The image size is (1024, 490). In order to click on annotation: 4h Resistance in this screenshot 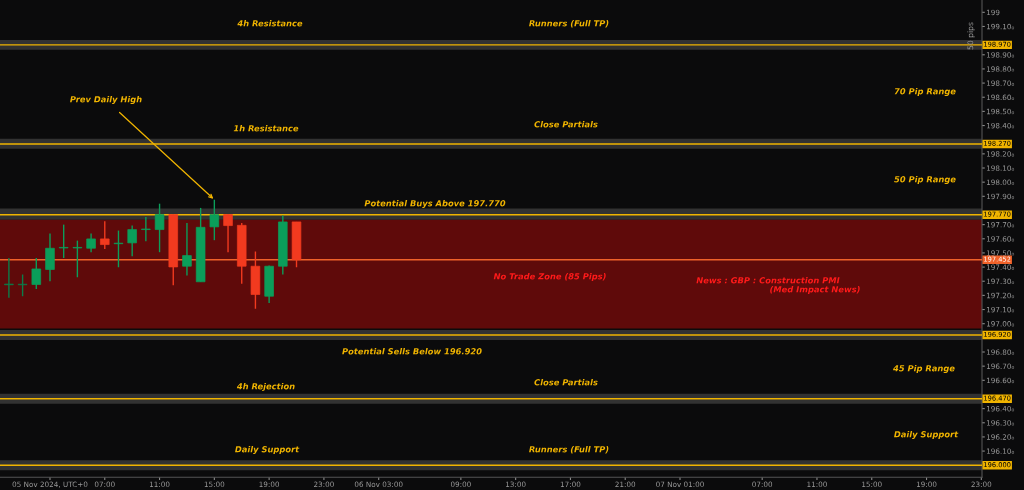, I will do `click(270, 23)`.